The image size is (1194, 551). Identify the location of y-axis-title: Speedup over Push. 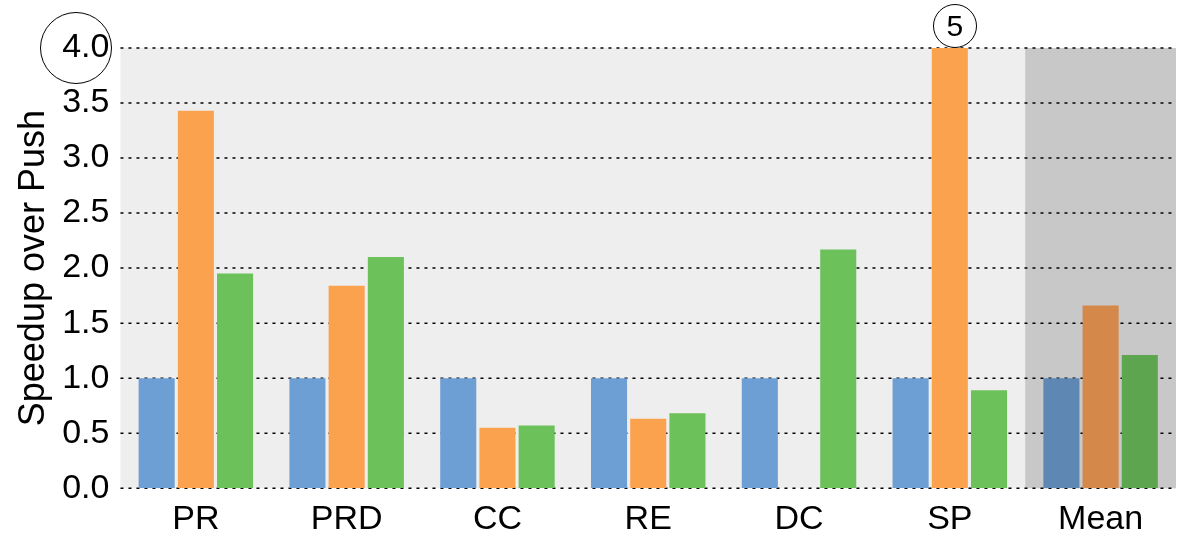
(31, 268).